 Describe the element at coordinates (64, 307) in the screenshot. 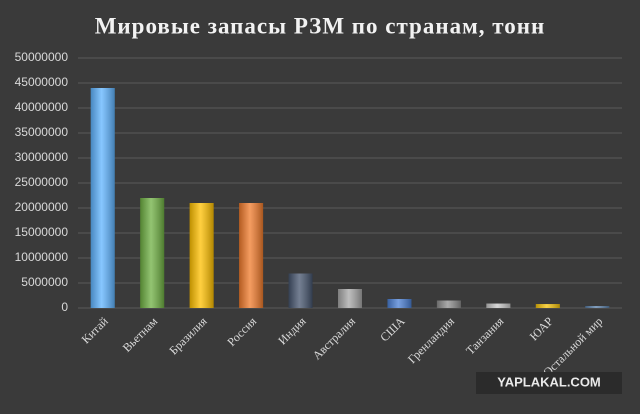

I see `y-tick-label: 0` at that location.